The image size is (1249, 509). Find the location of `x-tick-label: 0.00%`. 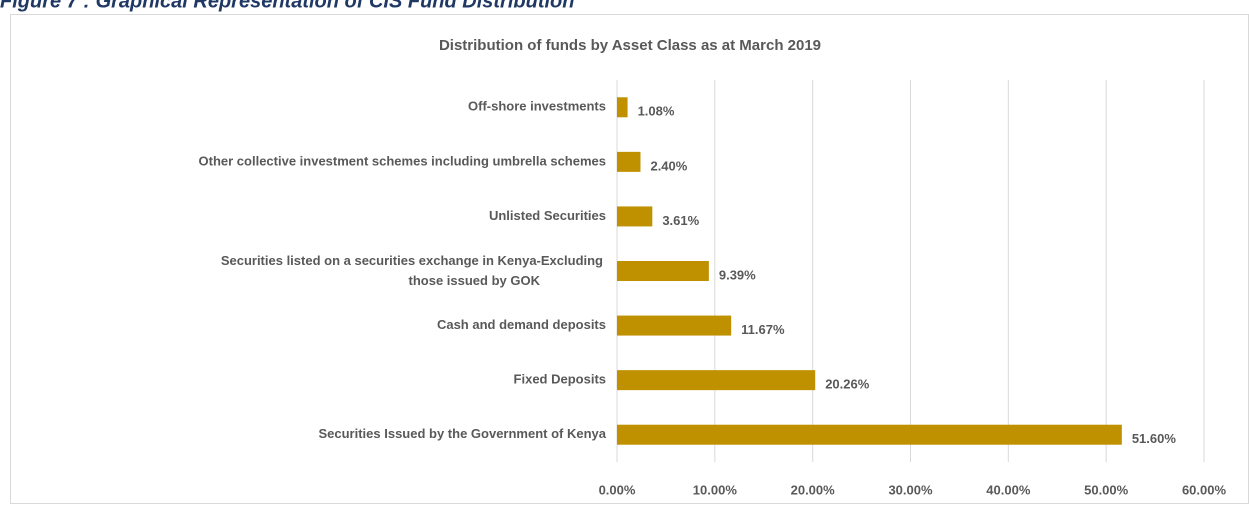

x-tick-label: 0.00% is located at coordinates (617, 489).